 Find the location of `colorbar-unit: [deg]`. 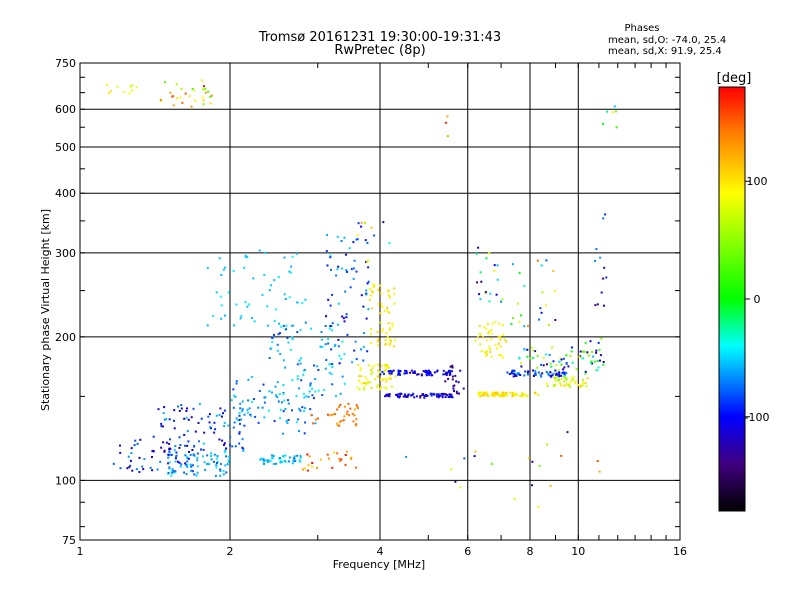

colorbar-unit: [deg] is located at coordinates (734, 78).